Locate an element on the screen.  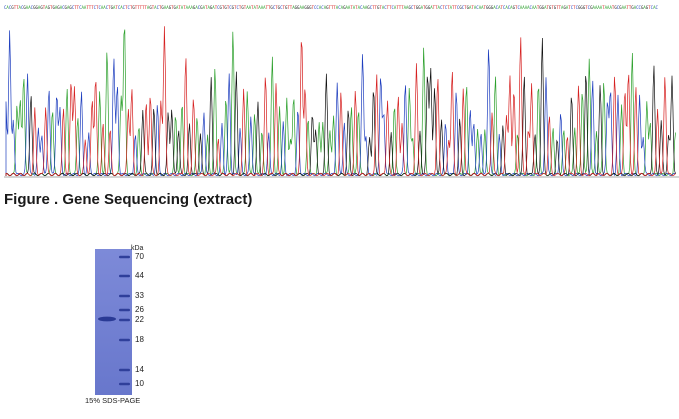
marker-label-44: 44 is located at coordinates (139, 275).